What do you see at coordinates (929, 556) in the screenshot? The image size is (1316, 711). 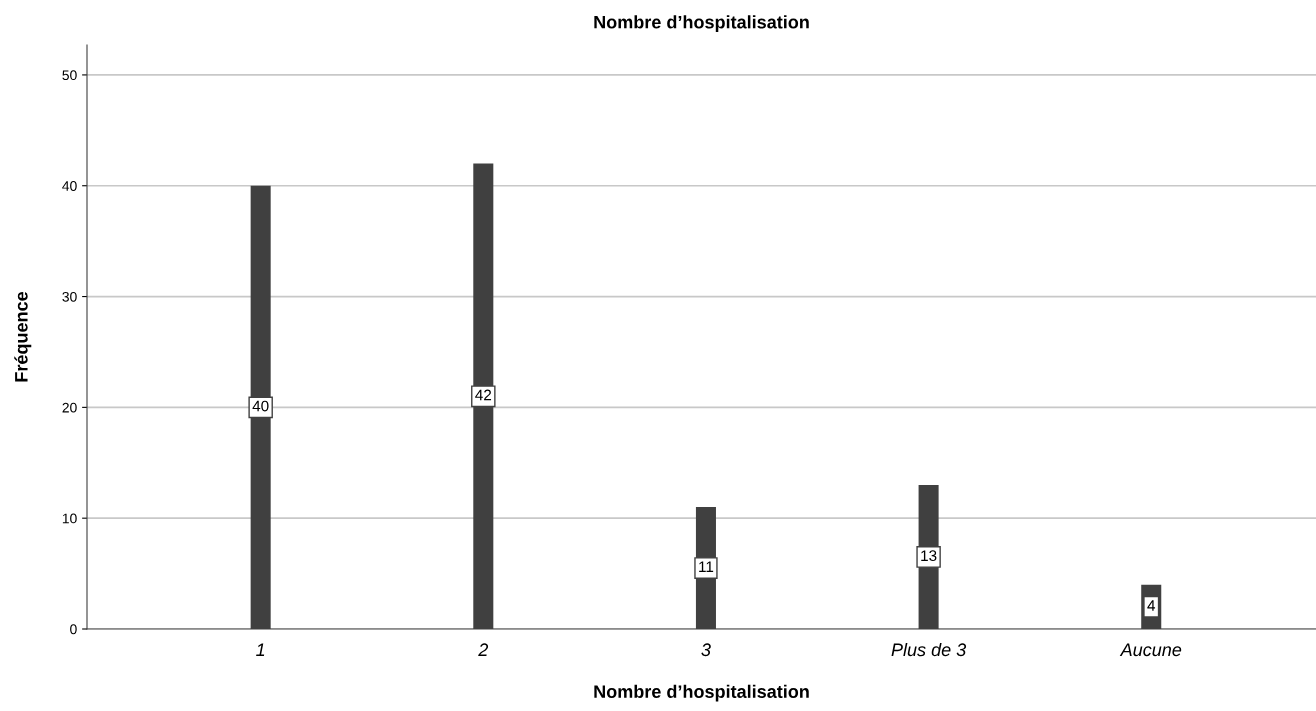 I see `data-label: 13` at bounding box center [929, 556].